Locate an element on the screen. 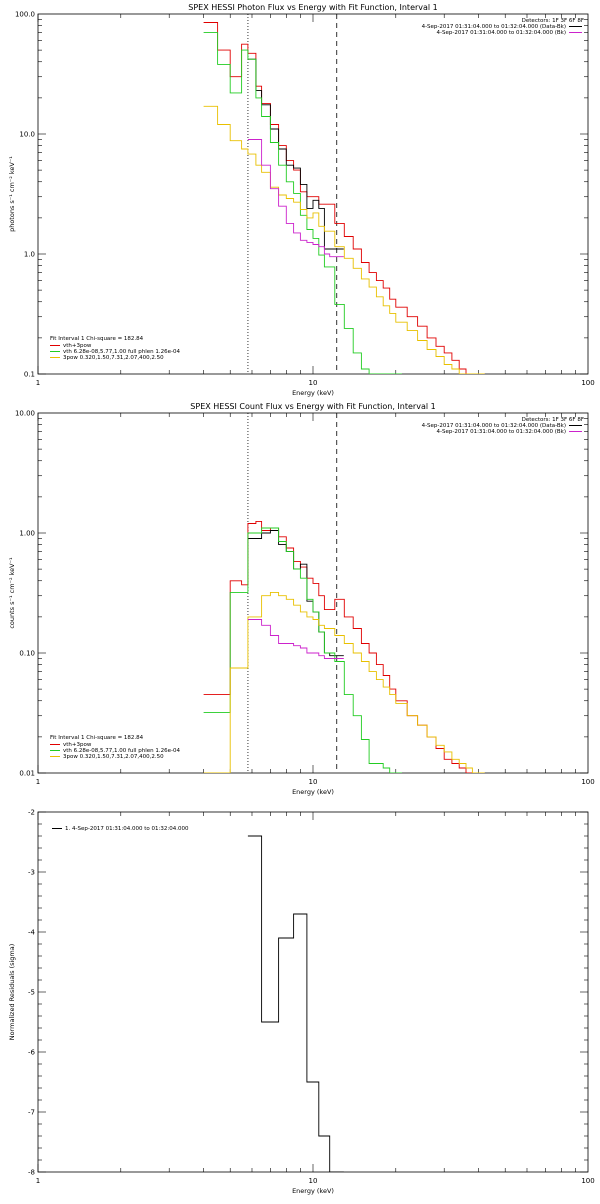 The width and height of the screenshot is (600, 1204). y-tick-label: -7 is located at coordinates (31, 1113).